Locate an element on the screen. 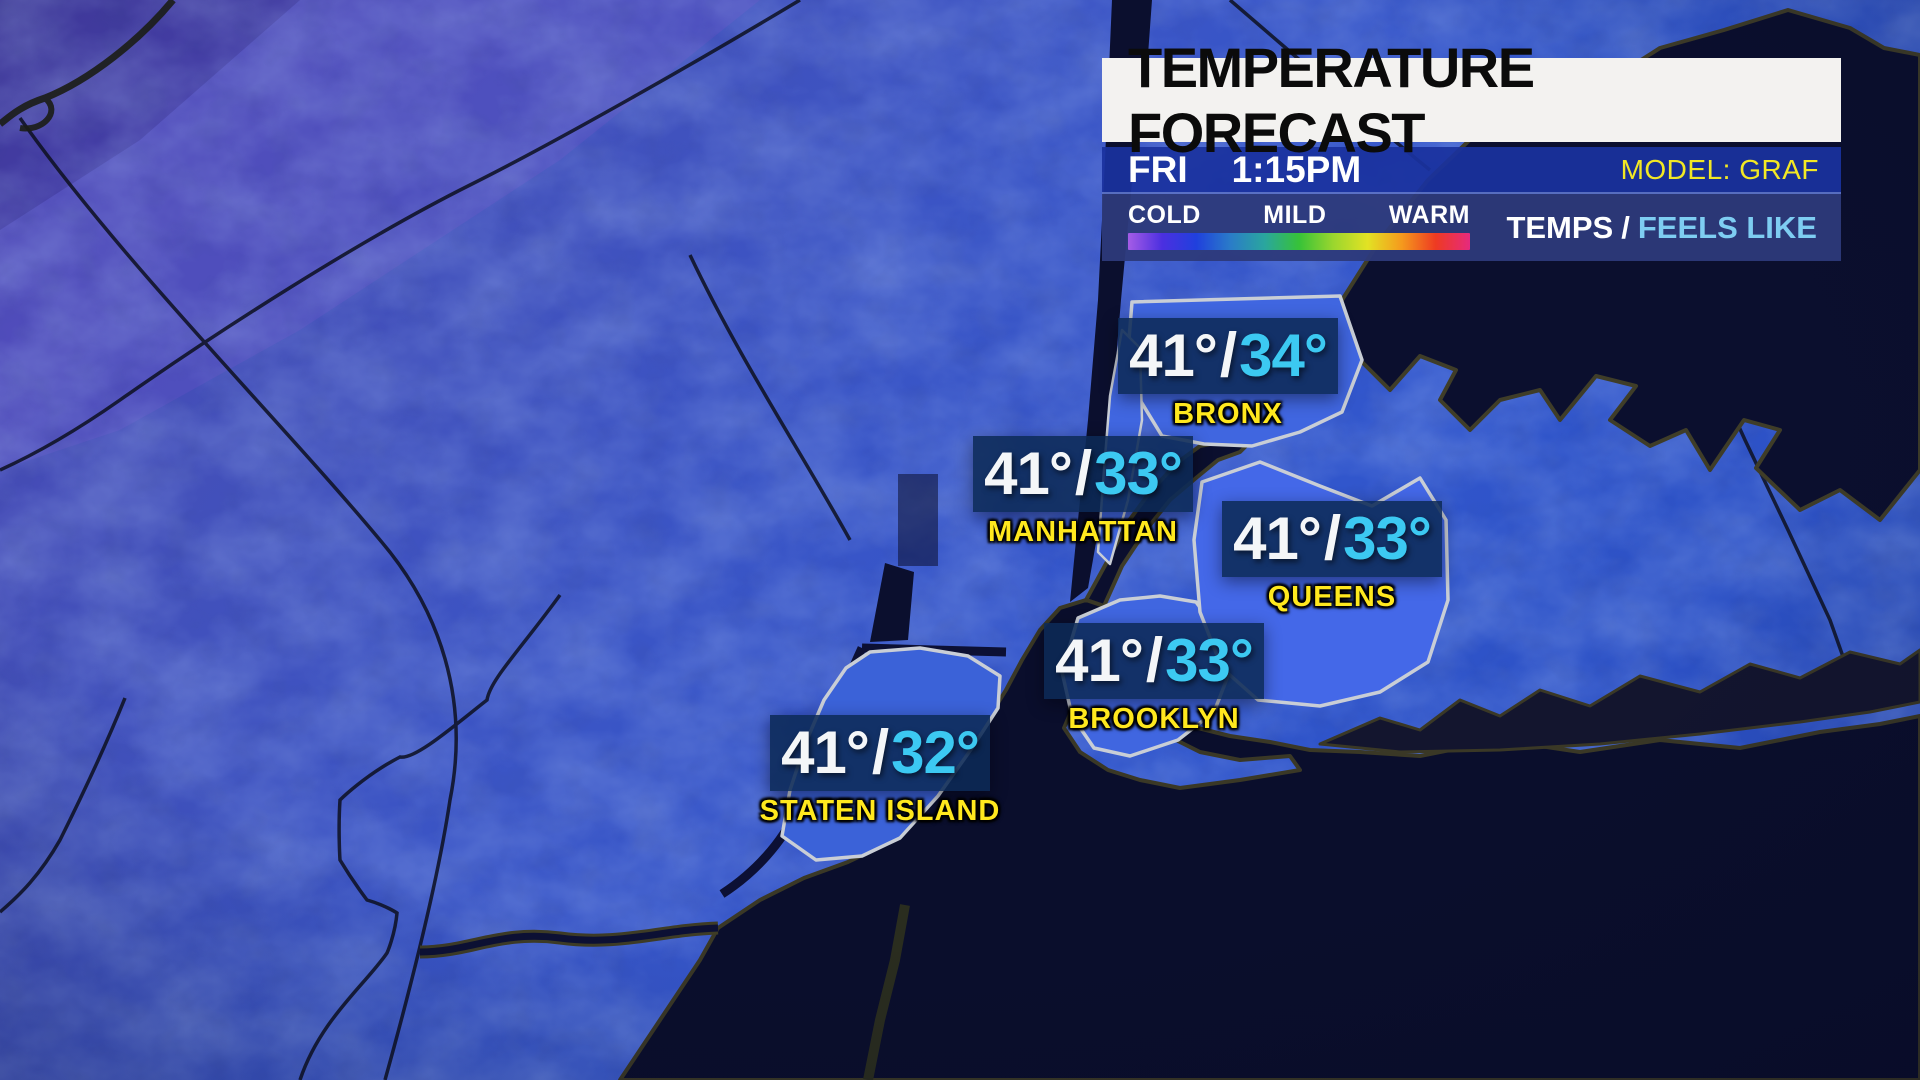 The height and width of the screenshot is (1080, 1920). feels-like-temp: 32° is located at coordinates (935, 752).